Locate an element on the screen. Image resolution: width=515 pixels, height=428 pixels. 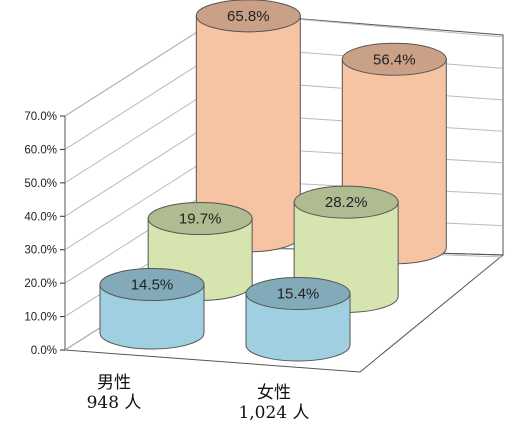
data-label: 14.5% is located at coordinates (152, 285).